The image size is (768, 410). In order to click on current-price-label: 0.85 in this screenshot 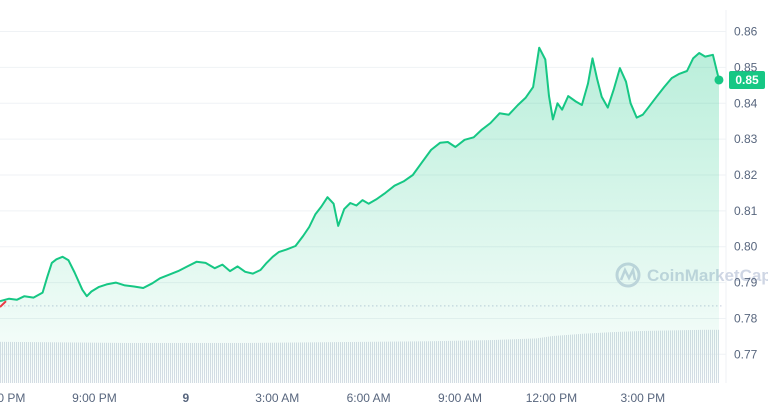, I will do `click(747, 80)`.